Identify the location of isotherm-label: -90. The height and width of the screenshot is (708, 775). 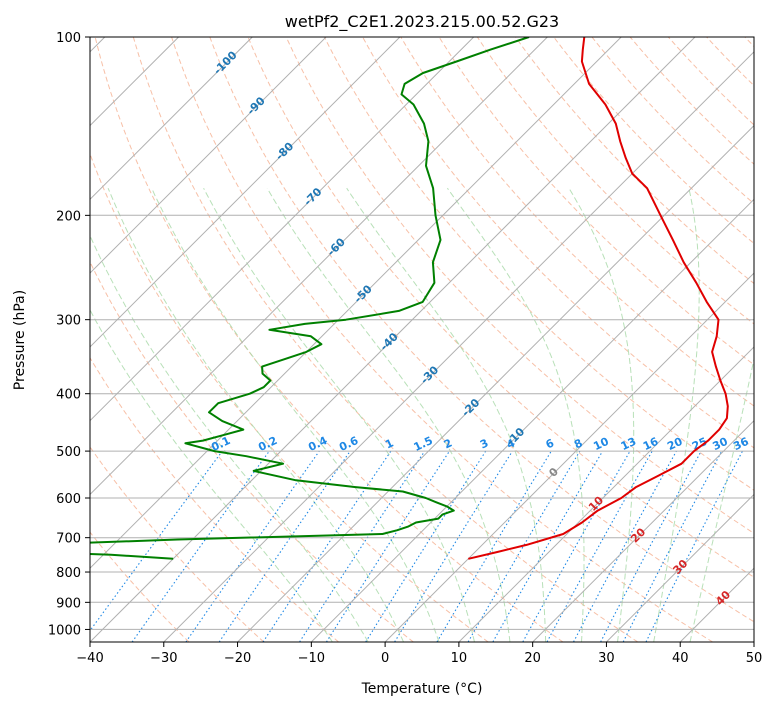
(256, 105).